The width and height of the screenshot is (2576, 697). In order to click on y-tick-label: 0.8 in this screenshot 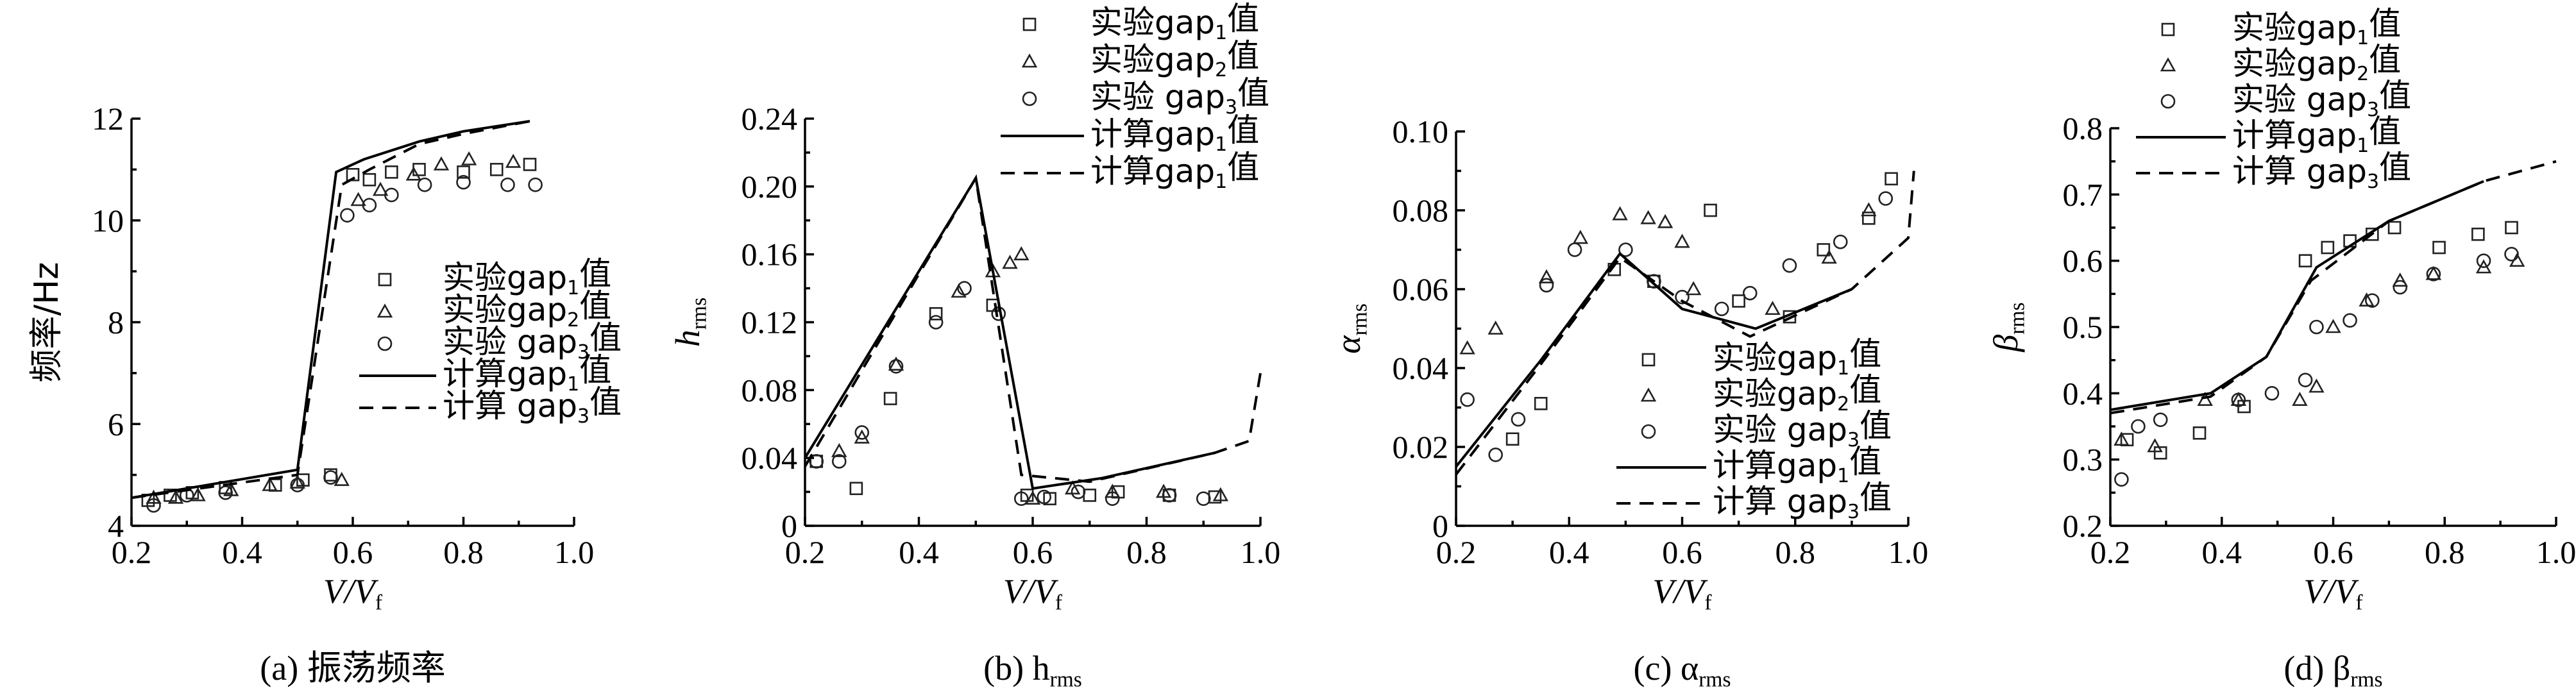, I will do `click(2083, 128)`.